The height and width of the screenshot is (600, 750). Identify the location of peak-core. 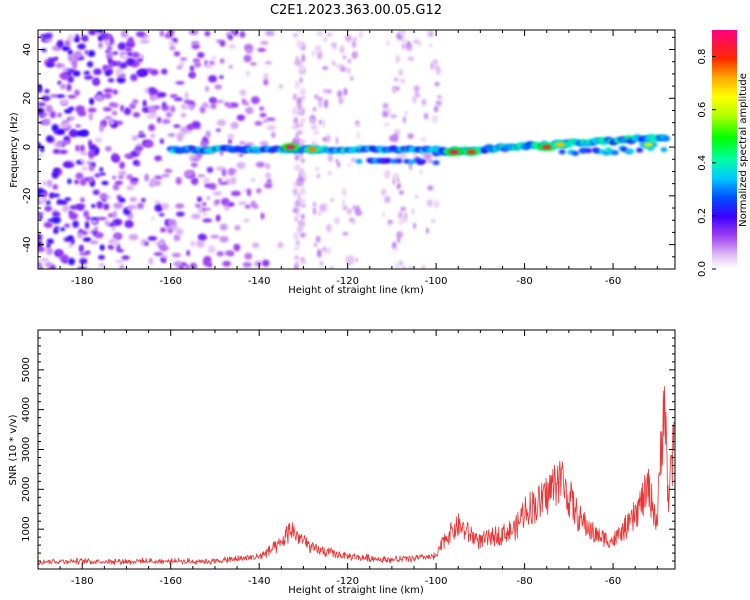
(471, 152).